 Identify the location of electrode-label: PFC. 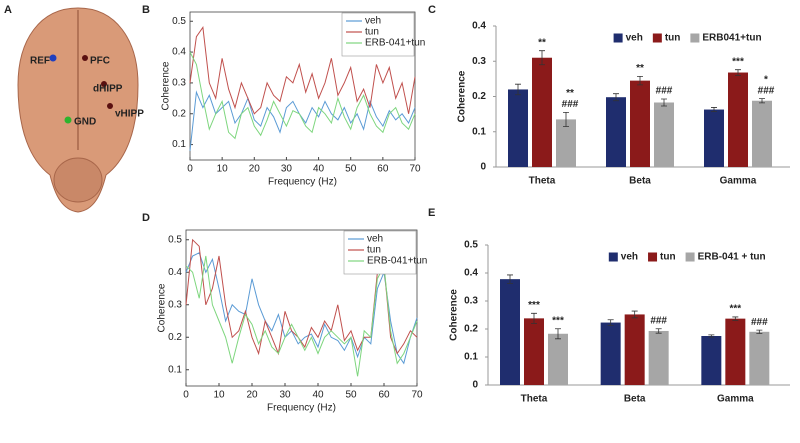
(100, 61).